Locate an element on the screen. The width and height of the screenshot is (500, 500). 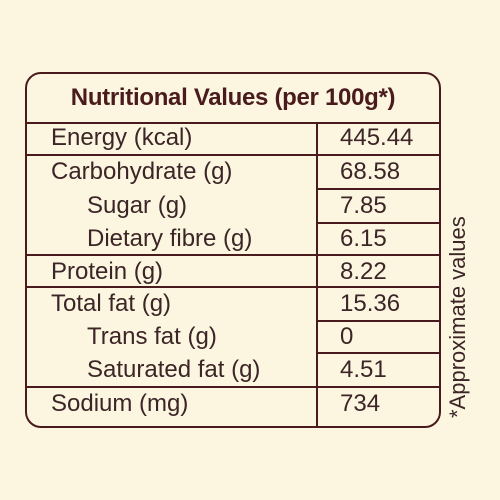
footnote-text: *Approximate values is located at coordinates (457, 317).